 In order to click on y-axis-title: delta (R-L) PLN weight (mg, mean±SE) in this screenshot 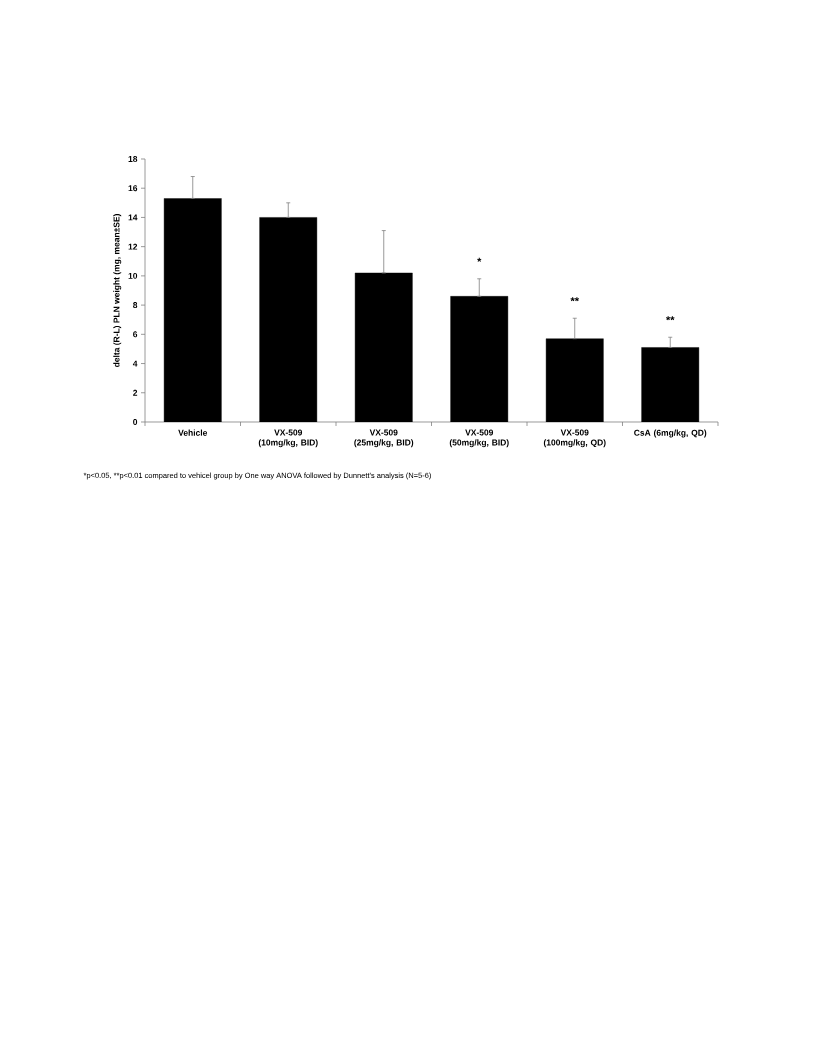, I will do `click(117, 291)`.